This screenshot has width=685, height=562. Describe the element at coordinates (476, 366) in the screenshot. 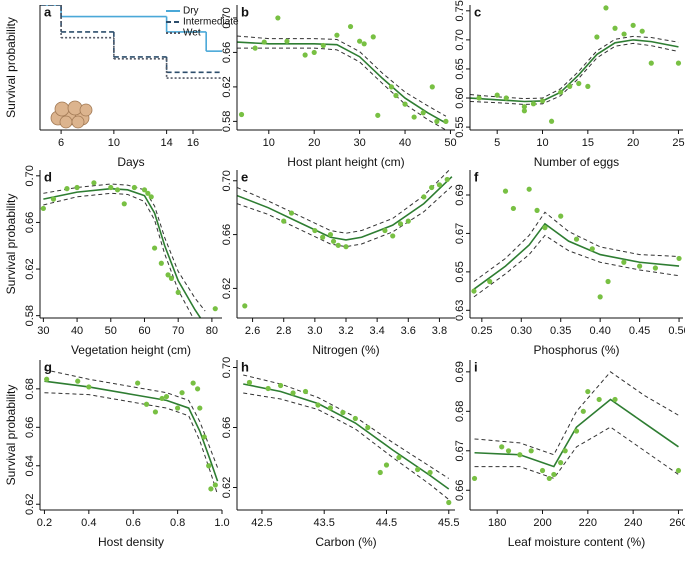

I see `panel-letter: i` at that location.